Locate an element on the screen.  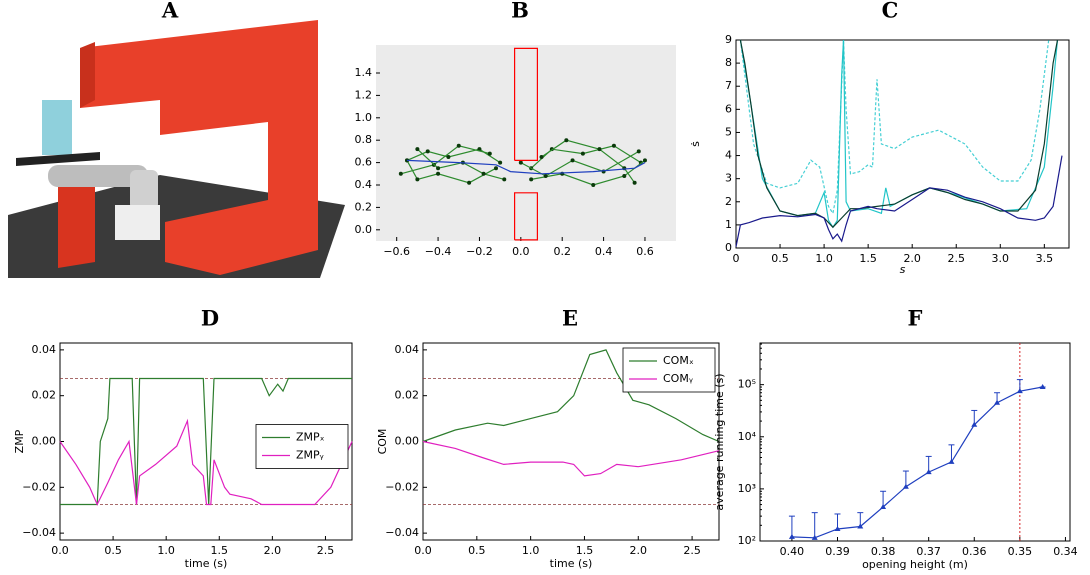
y-tick-label: 1.4 is located at coordinates (364, 72).